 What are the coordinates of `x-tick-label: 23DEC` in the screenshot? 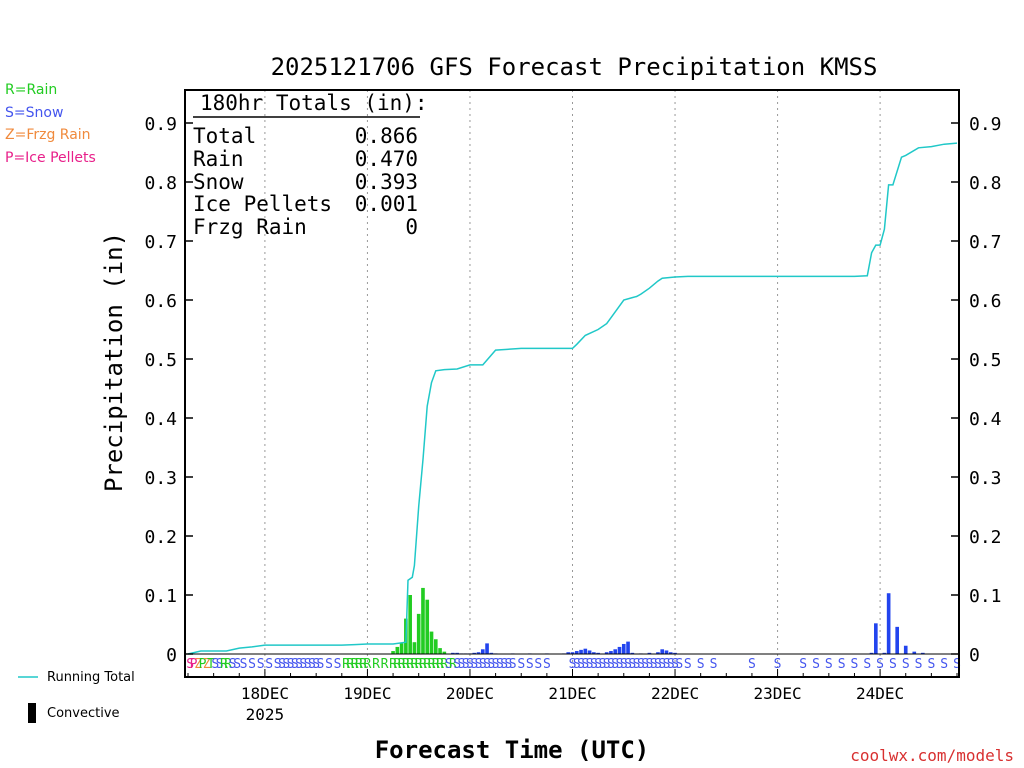 It's located at (777, 693).